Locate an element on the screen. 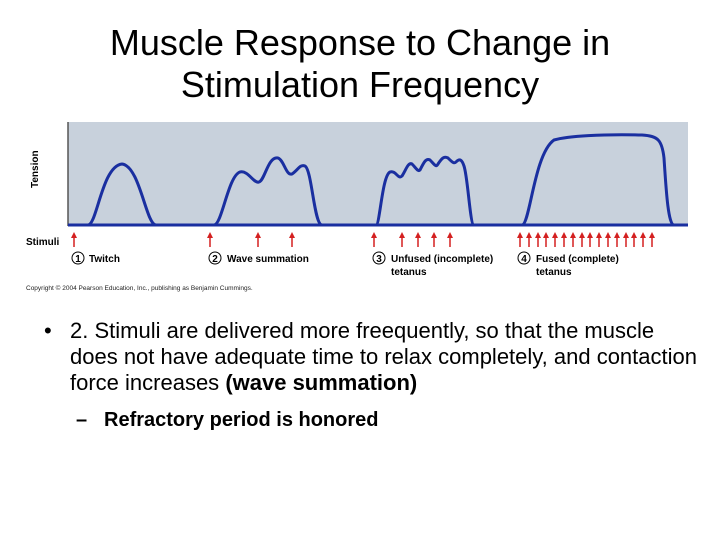 Image resolution: width=720 pixels, height=540 pixels. stimuli-label: Stimuli is located at coordinates (43, 242).